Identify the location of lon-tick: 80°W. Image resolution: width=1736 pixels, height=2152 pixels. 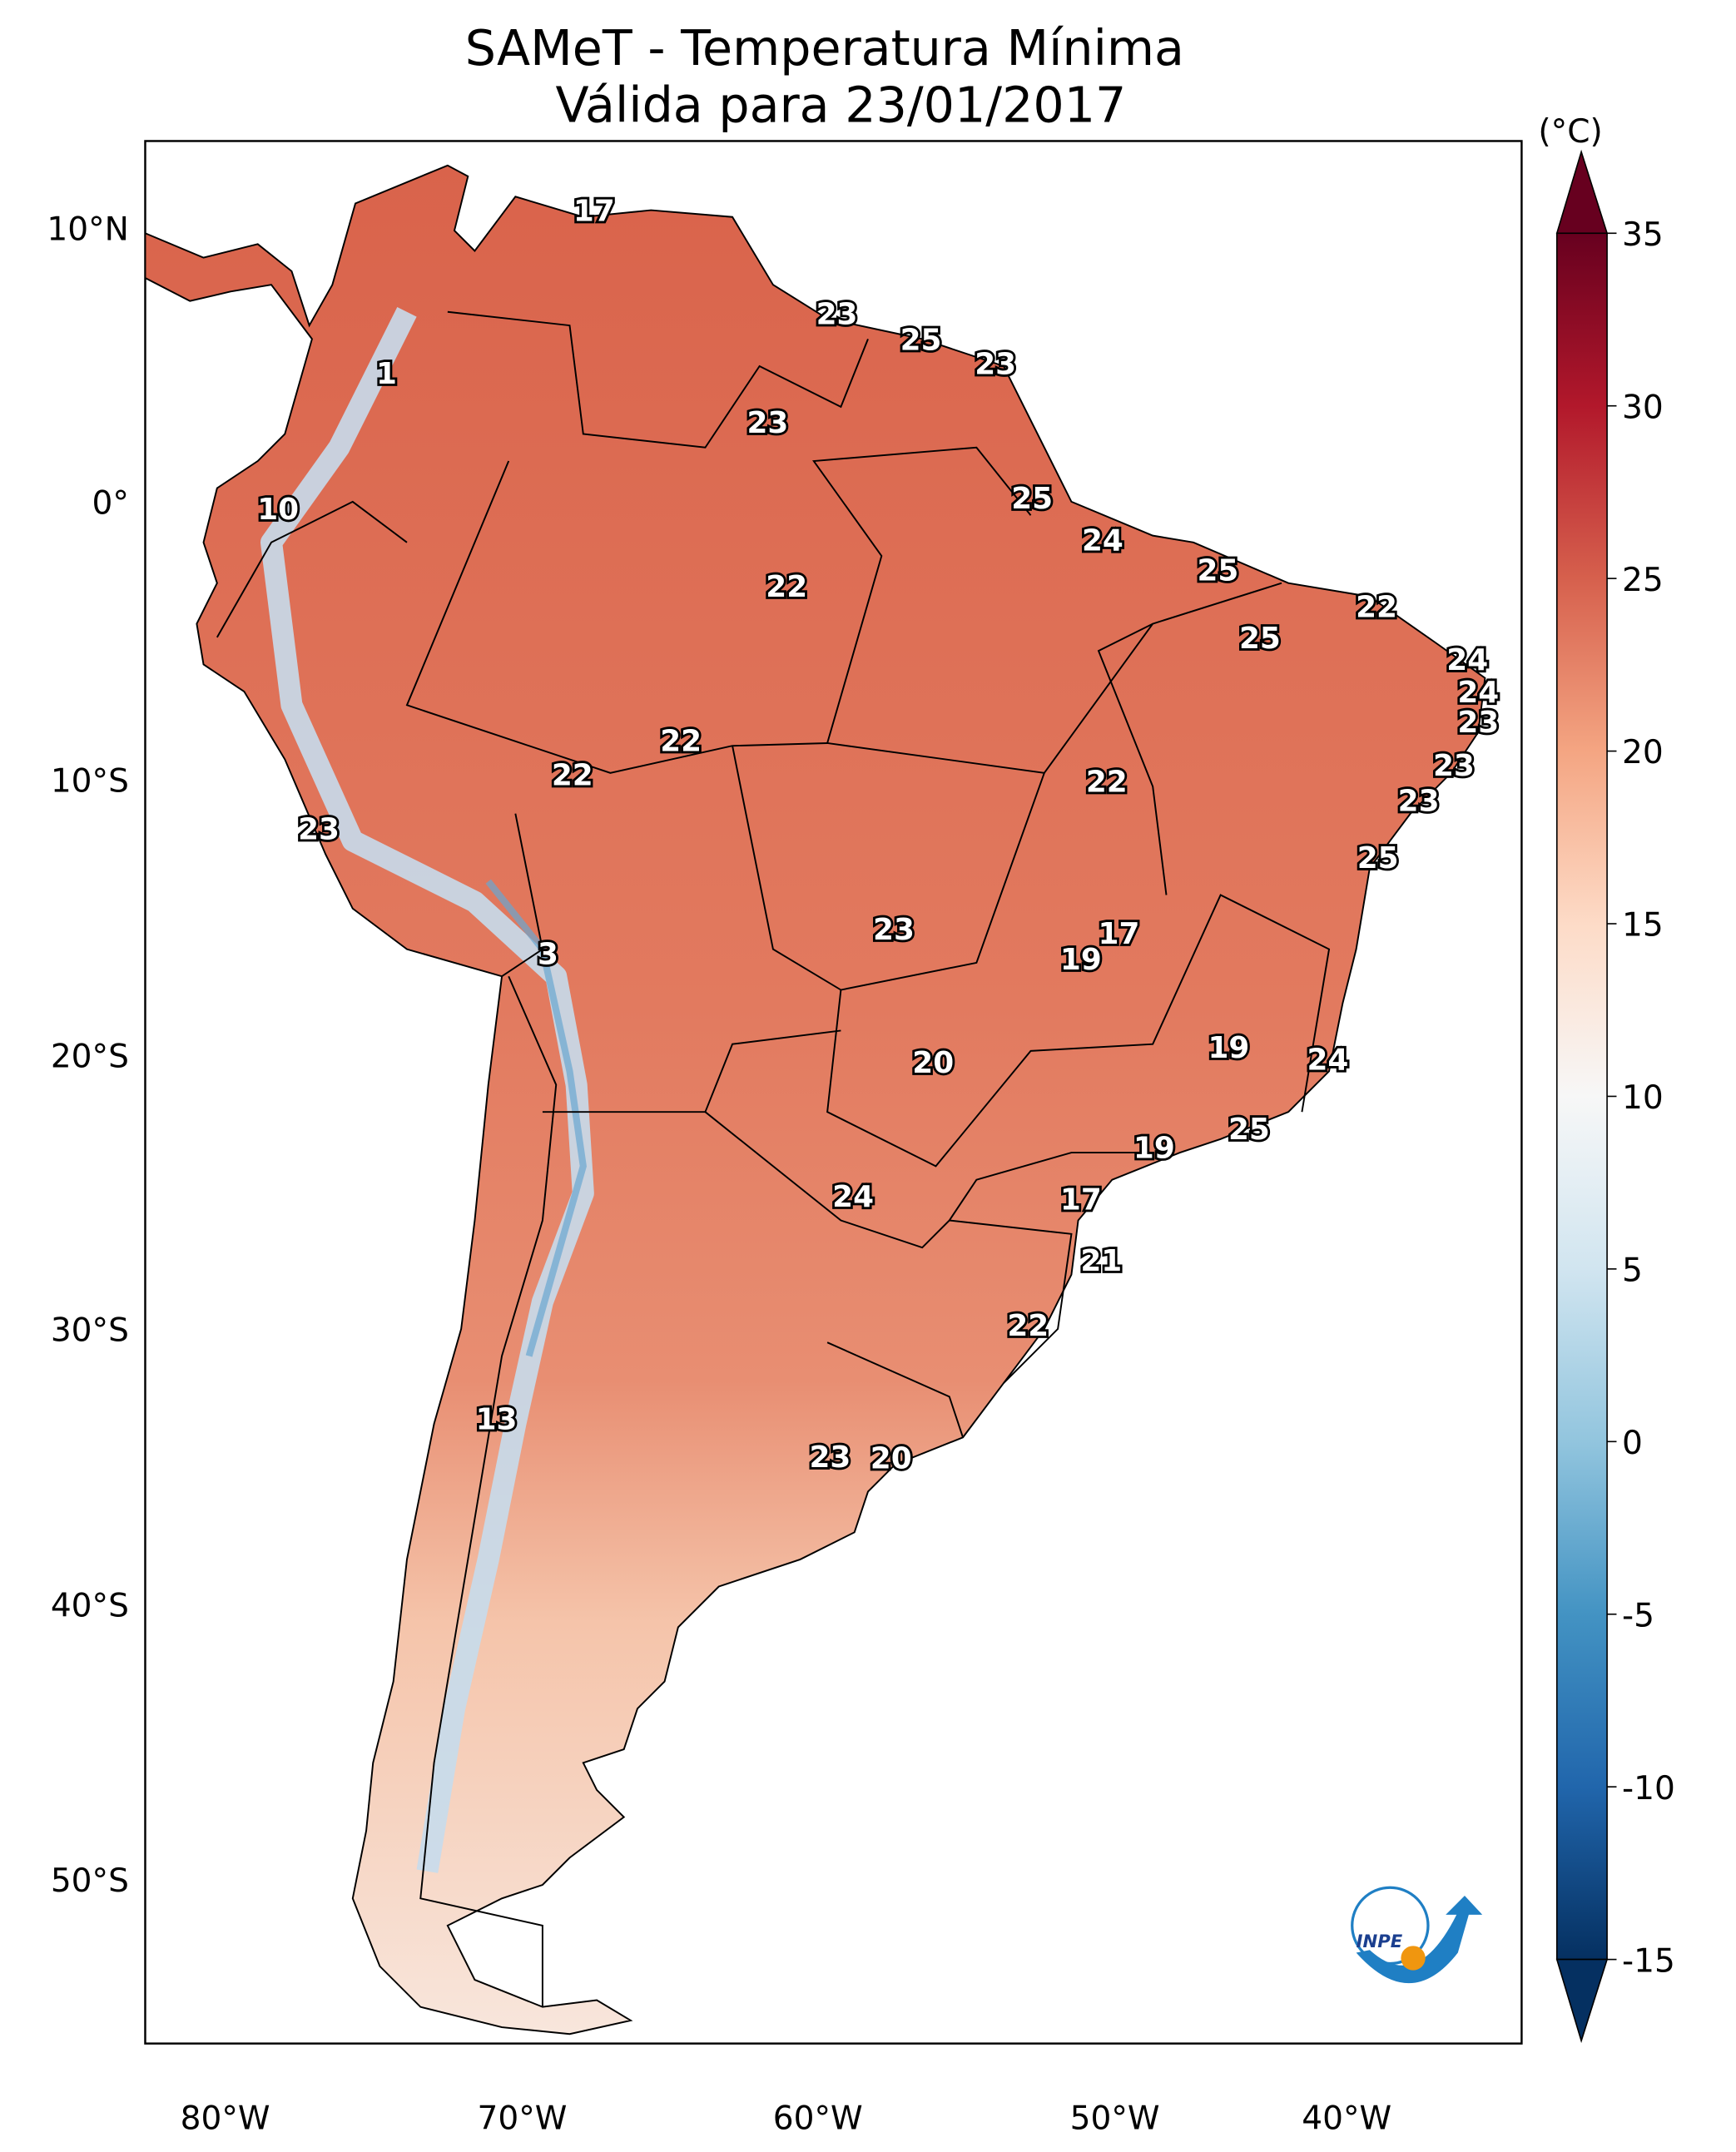
(226, 2118).